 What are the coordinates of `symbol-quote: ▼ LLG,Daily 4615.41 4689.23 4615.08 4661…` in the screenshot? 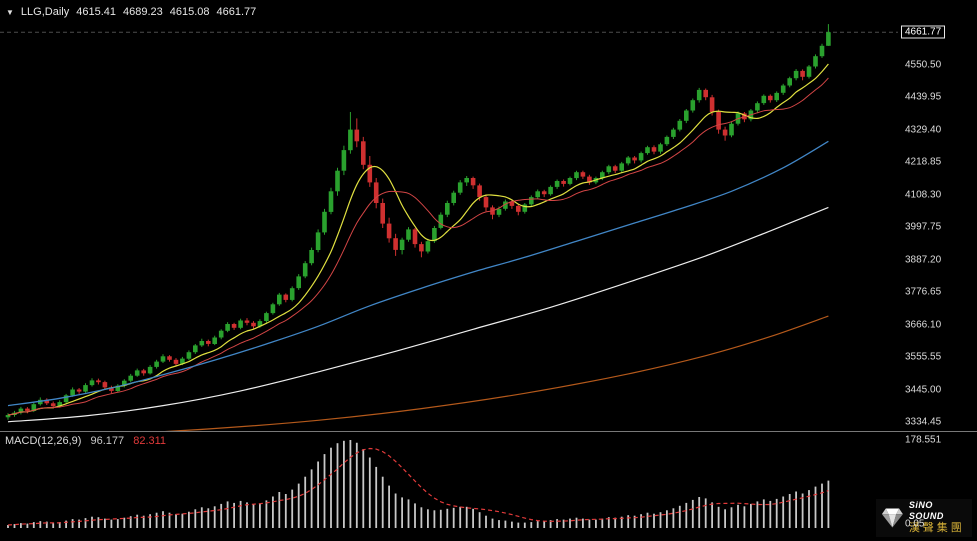 It's located at (131, 12).